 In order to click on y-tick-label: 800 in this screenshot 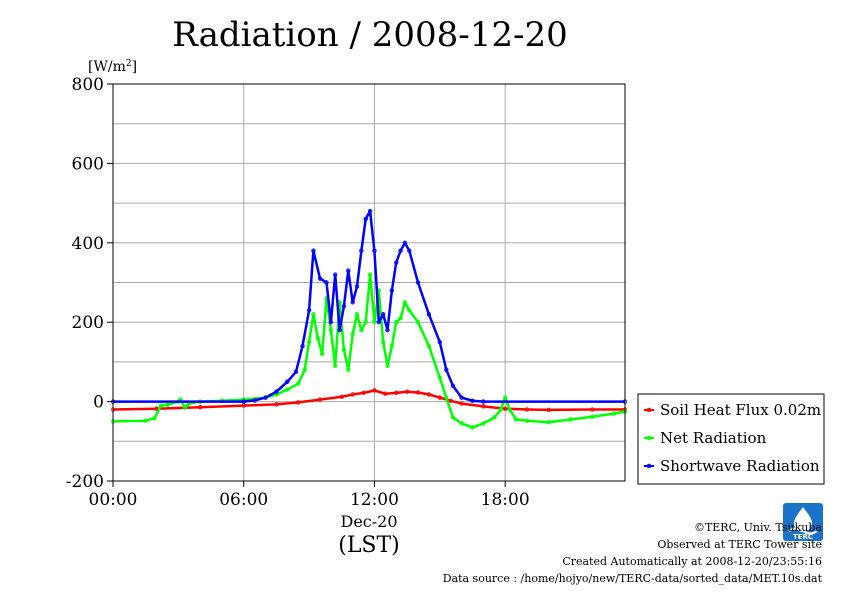, I will do `click(88, 85)`.